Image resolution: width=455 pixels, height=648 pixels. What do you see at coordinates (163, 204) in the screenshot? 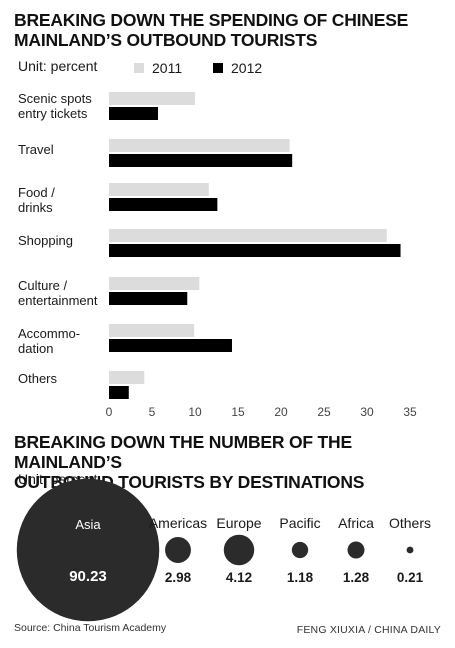
I see `bar-food-drinks-2012` at bounding box center [163, 204].